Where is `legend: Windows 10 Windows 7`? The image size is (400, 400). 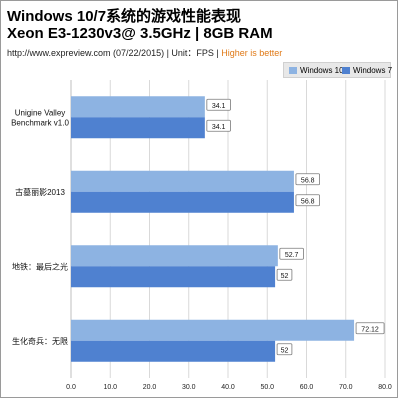
legend: Windows 10 Windows 7 is located at coordinates (337, 70).